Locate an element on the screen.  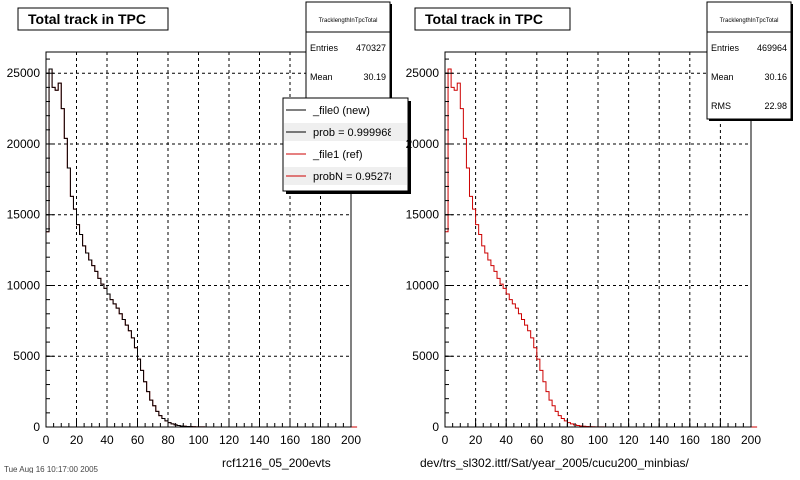
stats-value: 470327 is located at coordinates (371, 48).